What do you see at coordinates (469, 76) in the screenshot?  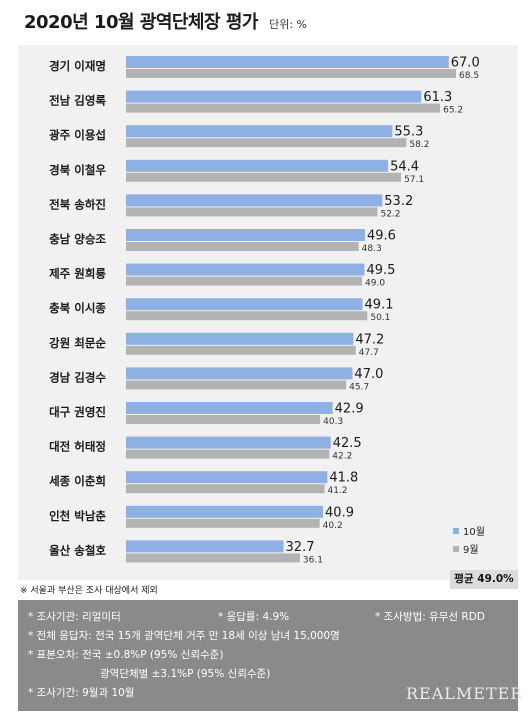 I see `value-label-september: 68.5` at bounding box center [469, 76].